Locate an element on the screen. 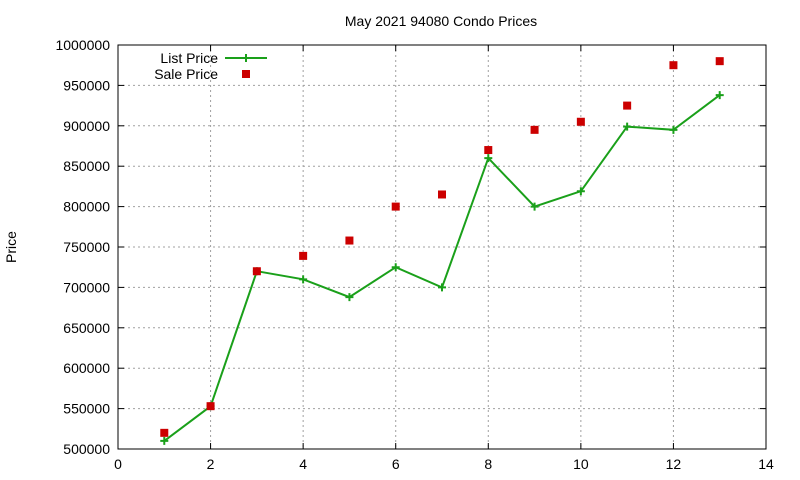 This screenshot has width=800, height=480. x-tick-label: 6 is located at coordinates (396, 464).